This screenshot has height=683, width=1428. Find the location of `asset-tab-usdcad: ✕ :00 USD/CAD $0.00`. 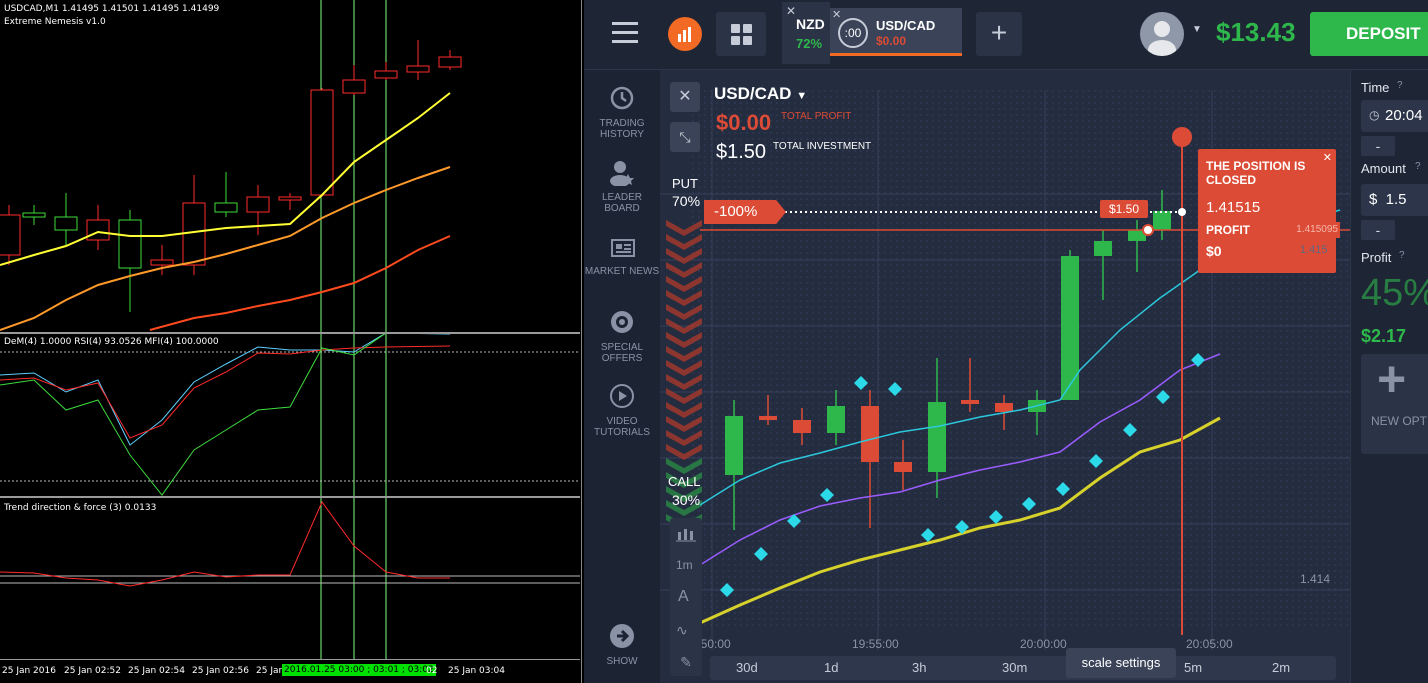

asset-tab-usdcad: ✕ :00 USD/CAD $0.00 is located at coordinates (896, 32).